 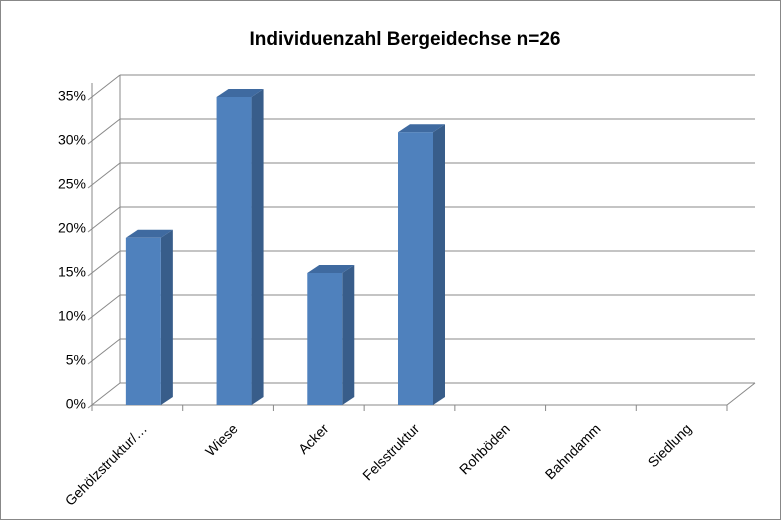 I want to click on chart-title: Individuenzahl Bergeidechse n=26, so click(x=405, y=39).